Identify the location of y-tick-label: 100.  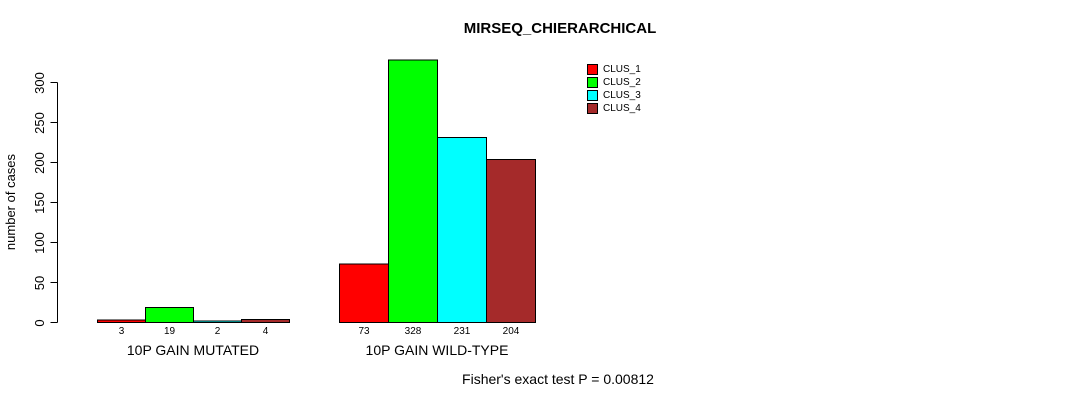
(39, 242).